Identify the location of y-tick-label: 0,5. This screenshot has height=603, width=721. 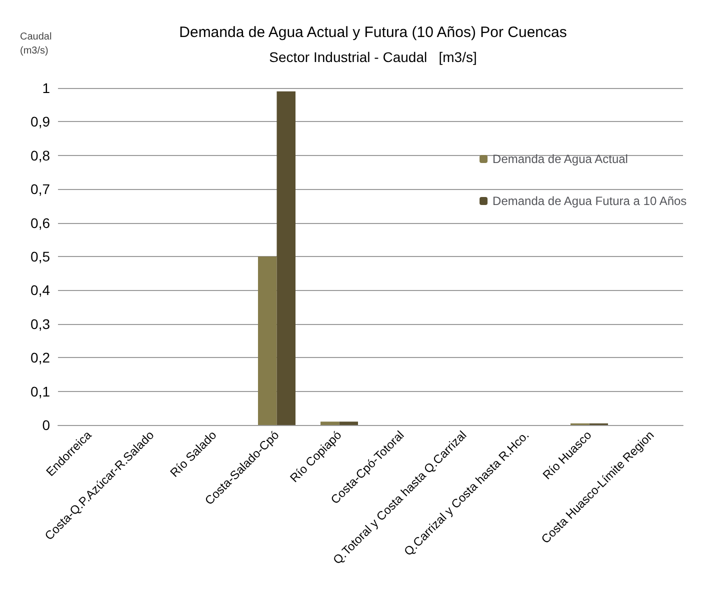
(40, 256).